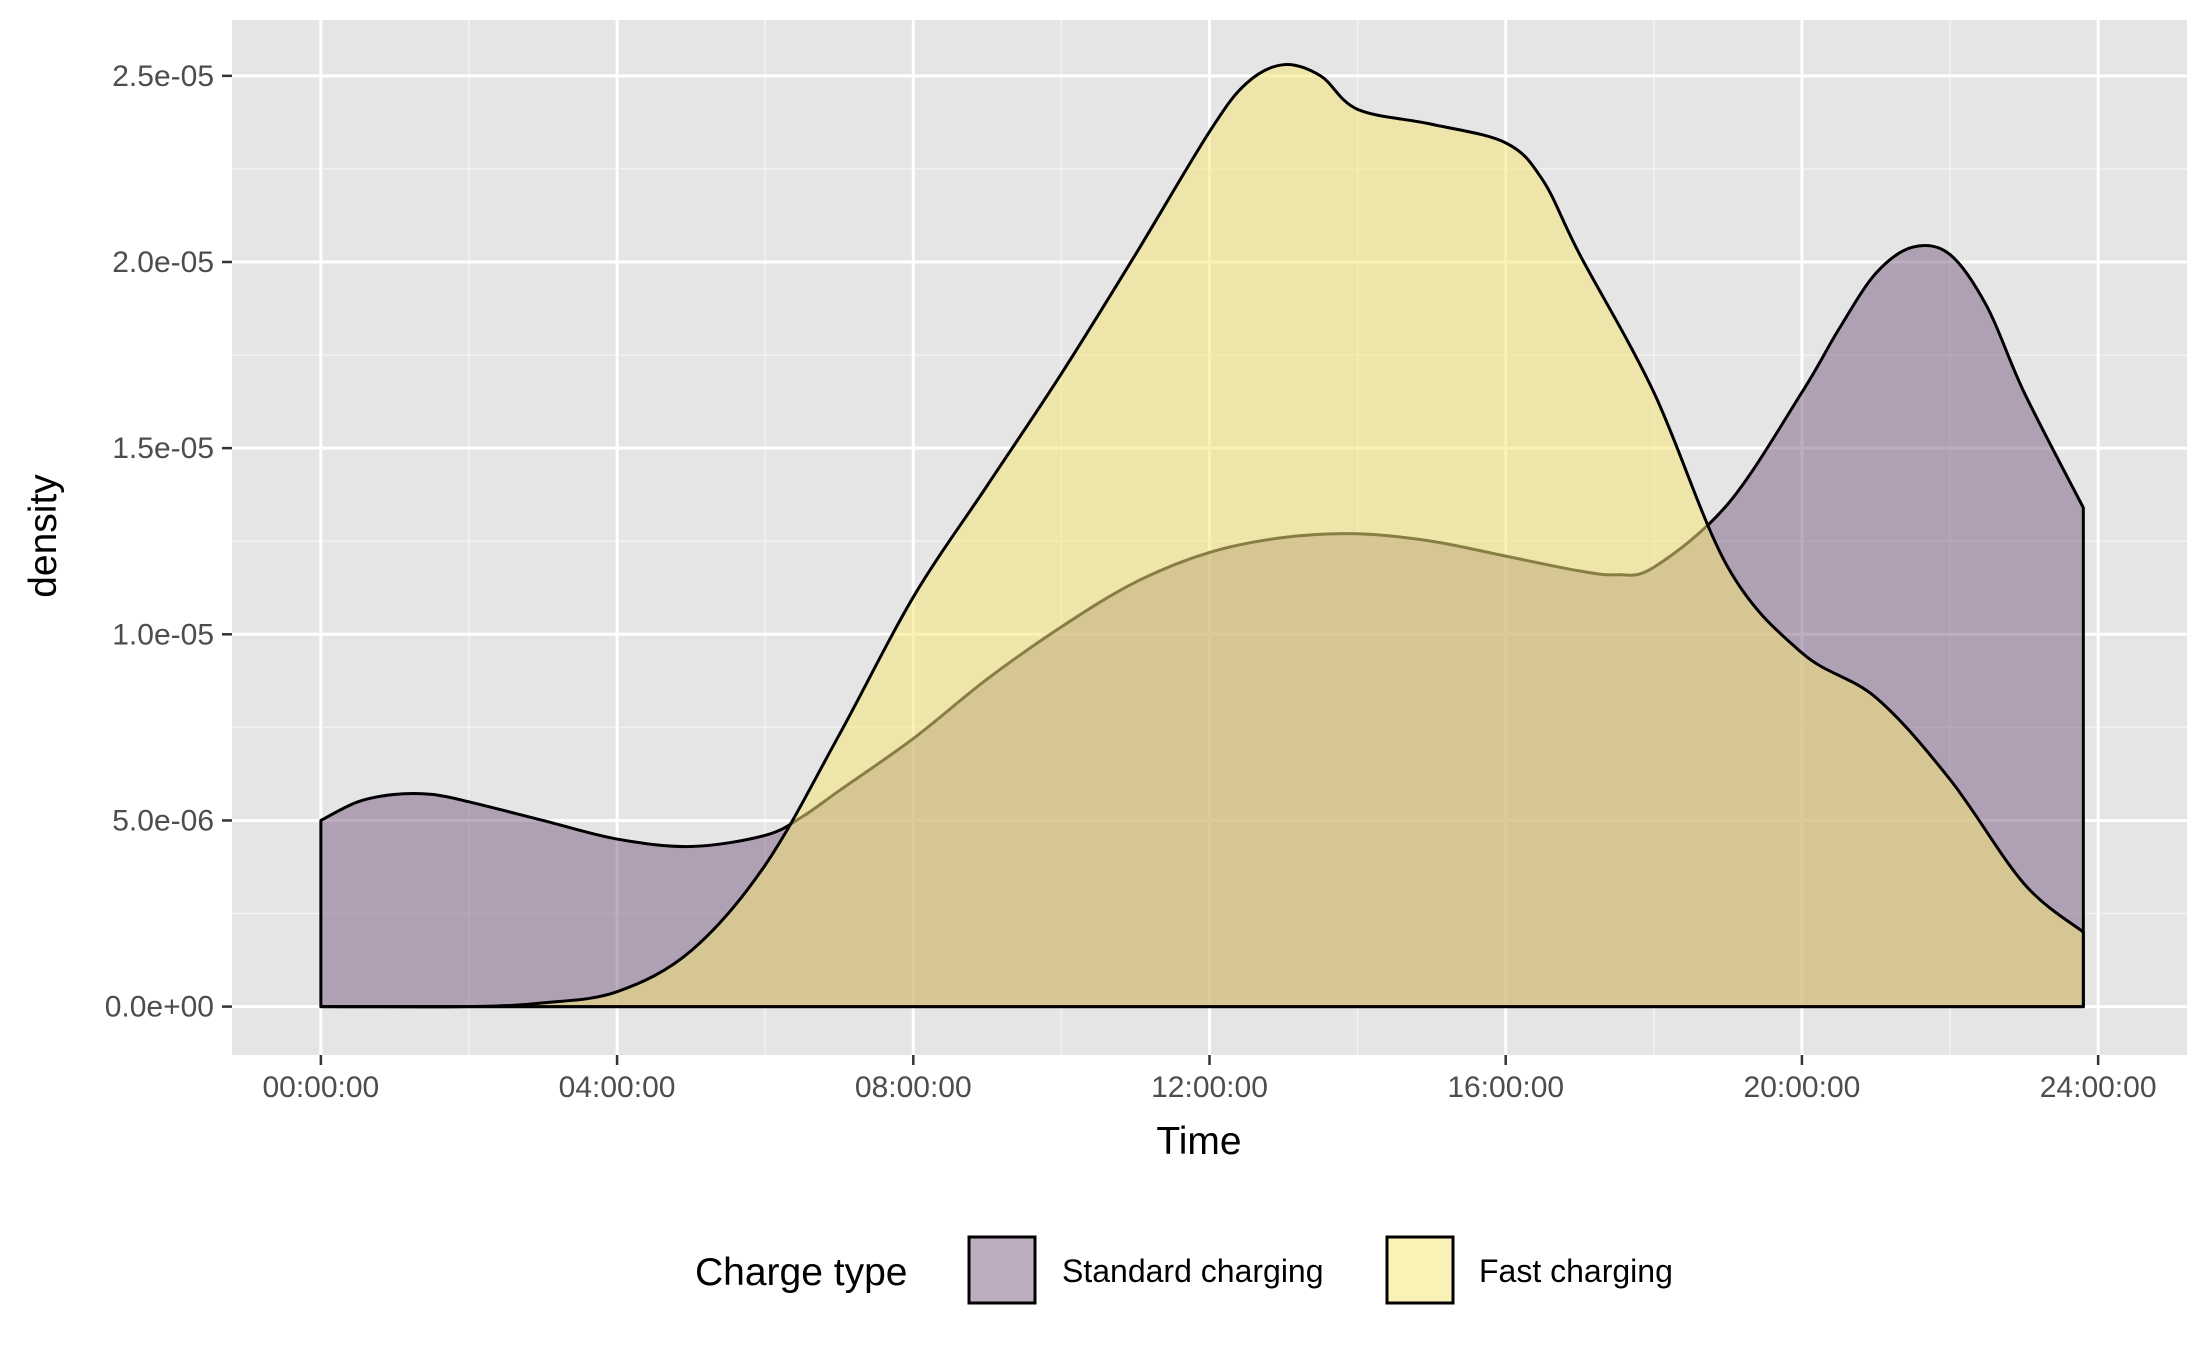 Image resolution: width=2187 pixels, height=1351 pixels. What do you see at coordinates (801, 1272) in the screenshot?
I see `legend-title: Charge type` at bounding box center [801, 1272].